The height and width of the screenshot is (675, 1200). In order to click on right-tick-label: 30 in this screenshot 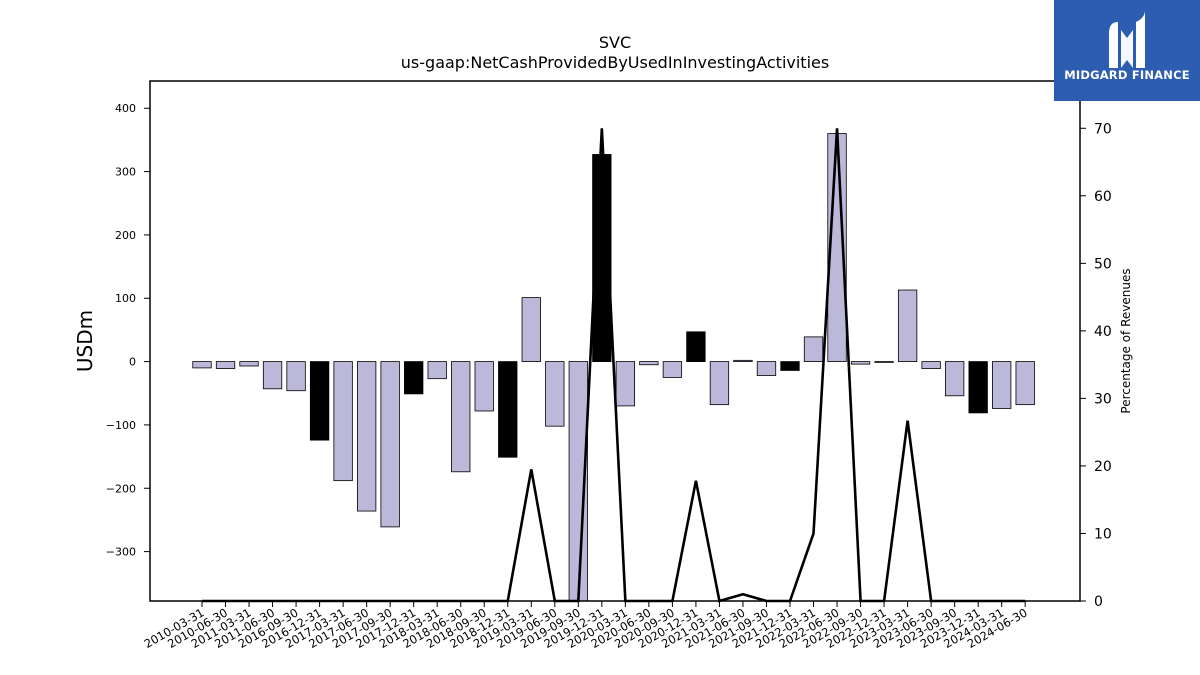, I will do `click(1103, 399)`.